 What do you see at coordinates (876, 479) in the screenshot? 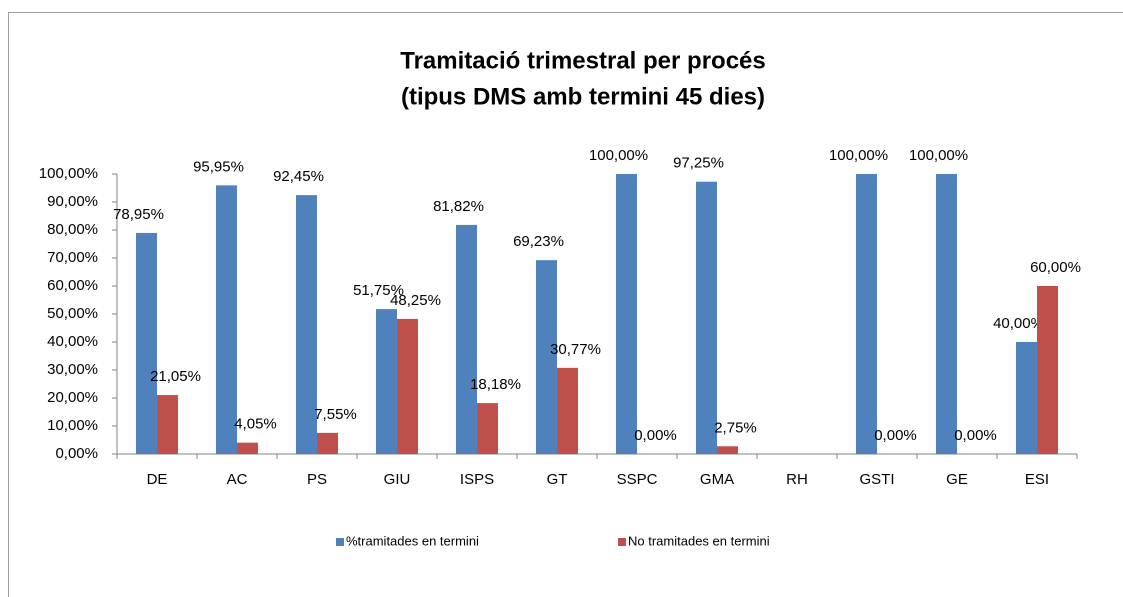
I see `x-tick-label: GSTI` at bounding box center [876, 479].